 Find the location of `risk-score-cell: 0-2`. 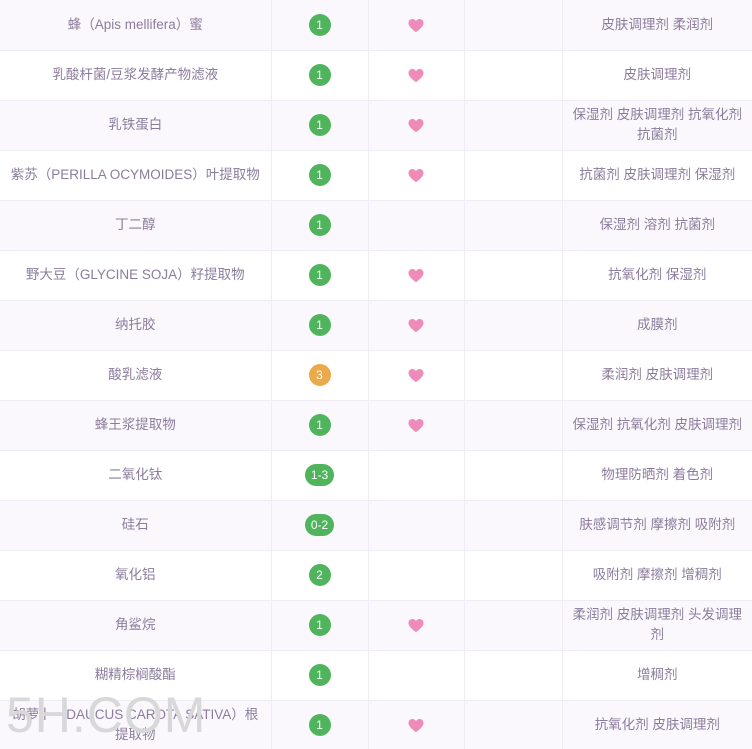

risk-score-cell: 0-2 is located at coordinates (320, 525).